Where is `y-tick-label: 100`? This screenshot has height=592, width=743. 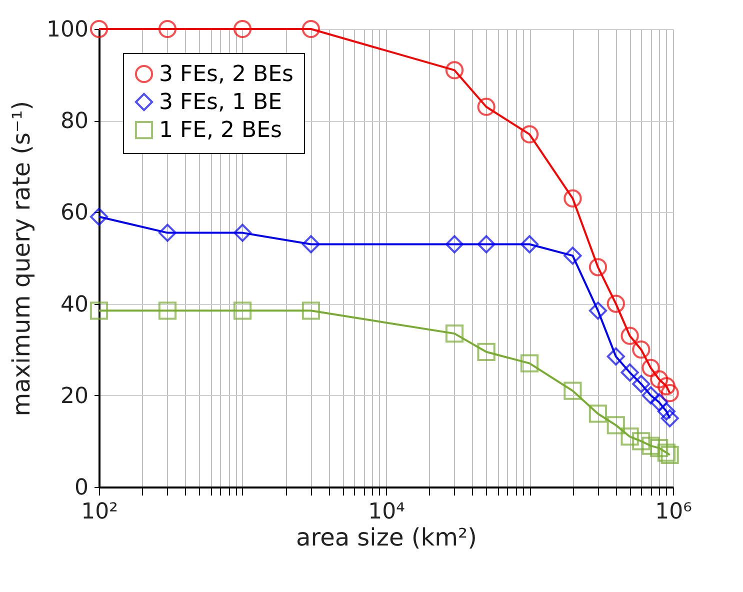
y-tick-label: 100 is located at coordinates (67, 30).